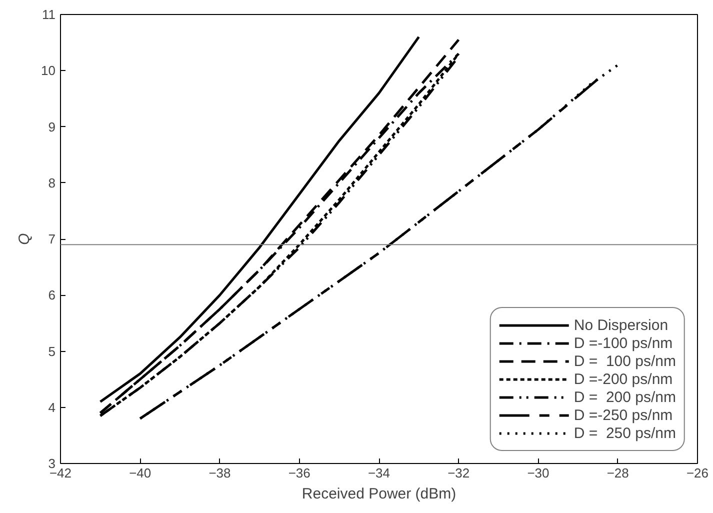  I want to click on x-tick-label: −30, so click(538, 473).